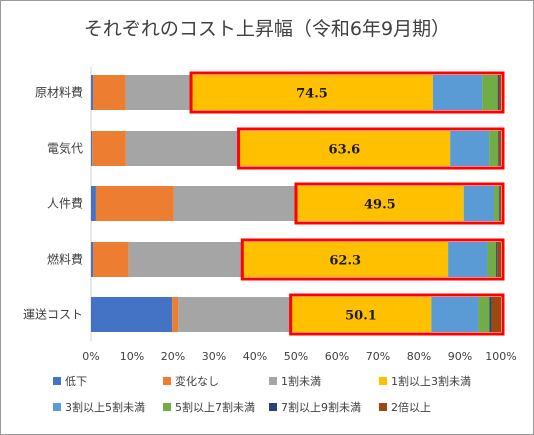 Image resolution: width=534 pixels, height=435 pixels. Describe the element at coordinates (59, 92) in the screenshot. I see `category-label: 原材料費` at that location.